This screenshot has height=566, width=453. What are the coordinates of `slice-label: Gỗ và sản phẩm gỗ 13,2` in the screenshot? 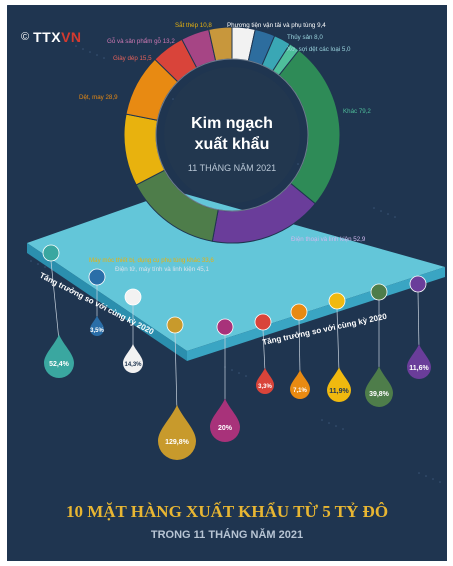 It's located at (141, 41).